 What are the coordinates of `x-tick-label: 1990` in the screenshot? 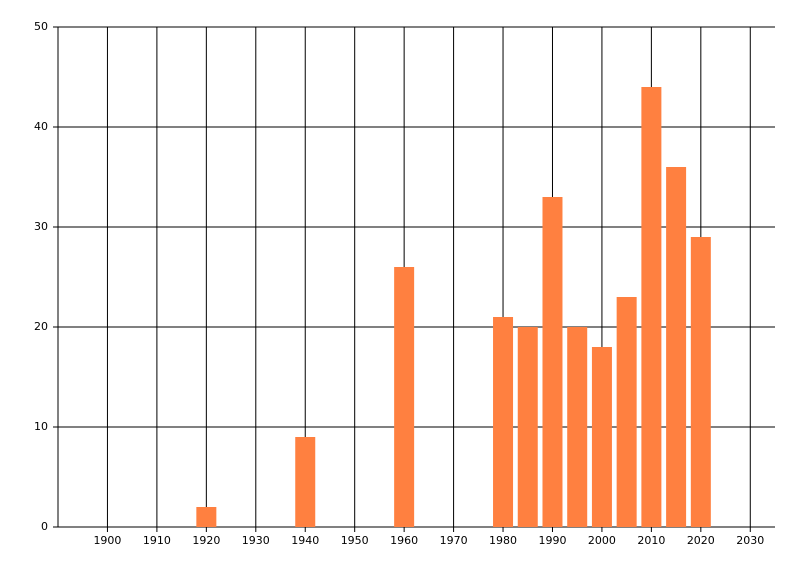 It's located at (552, 540).